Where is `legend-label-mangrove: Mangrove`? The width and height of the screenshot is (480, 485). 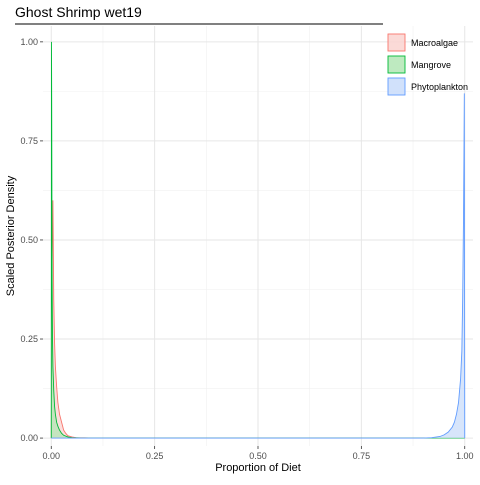
legend-label-mangrove: Mangrove is located at coordinates (431, 65).